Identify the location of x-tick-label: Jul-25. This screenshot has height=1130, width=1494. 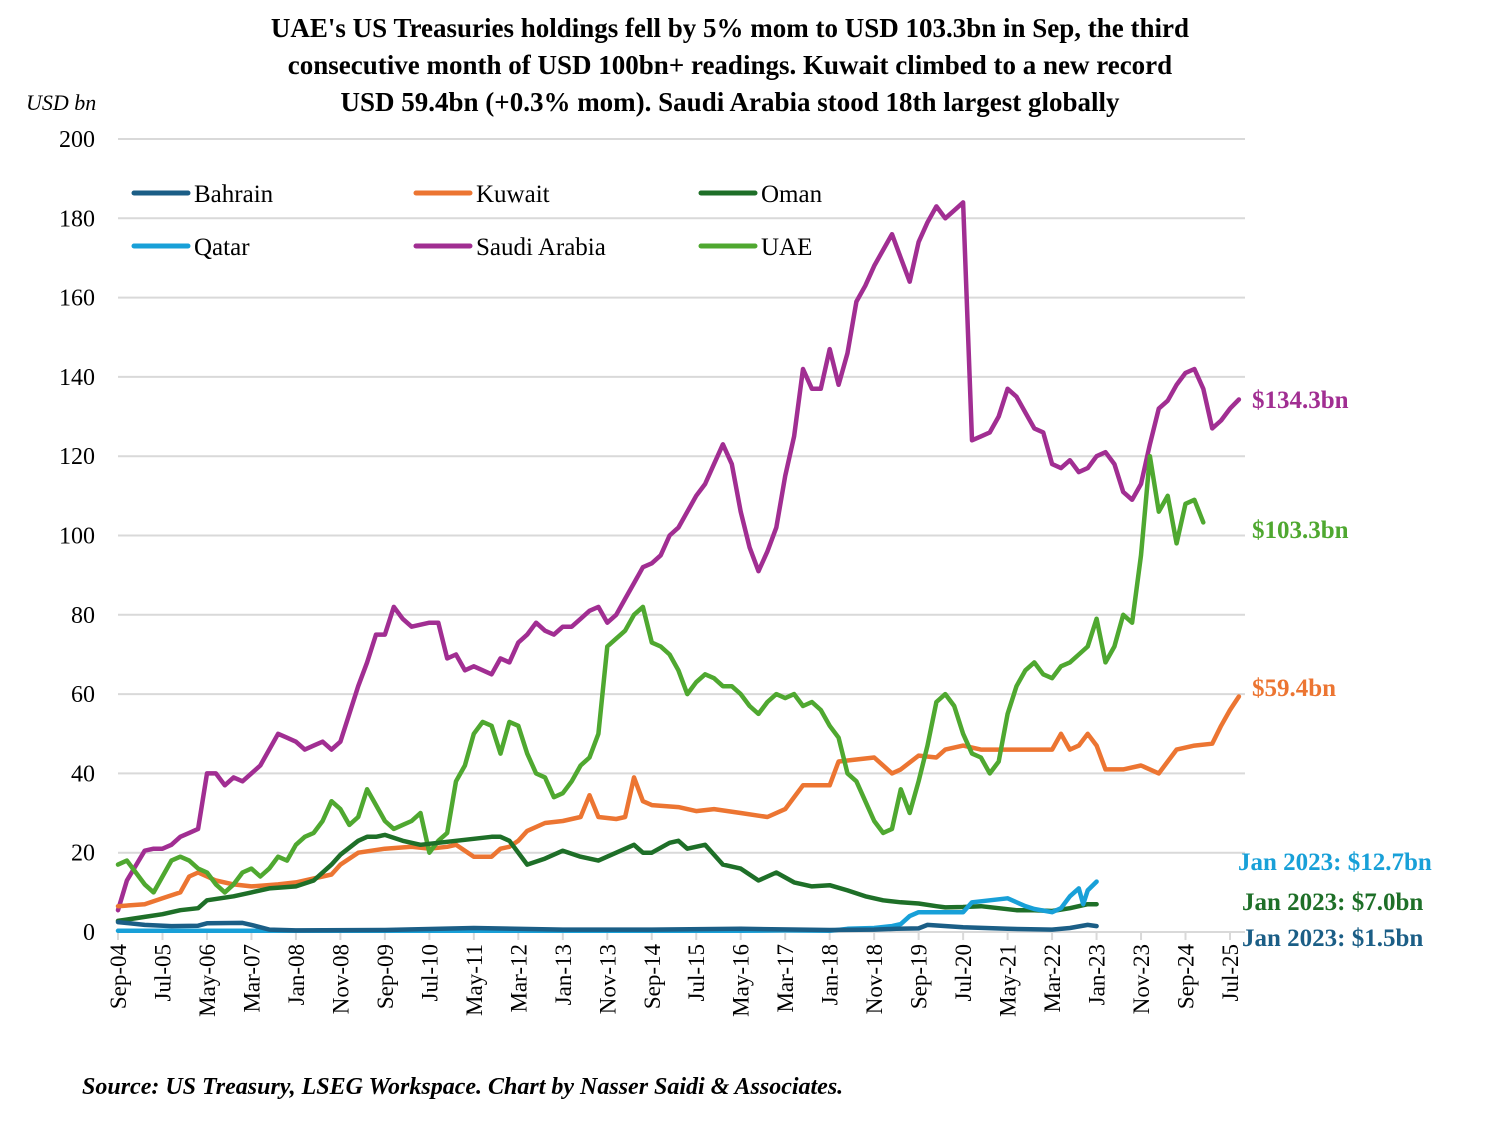
(1230, 973).